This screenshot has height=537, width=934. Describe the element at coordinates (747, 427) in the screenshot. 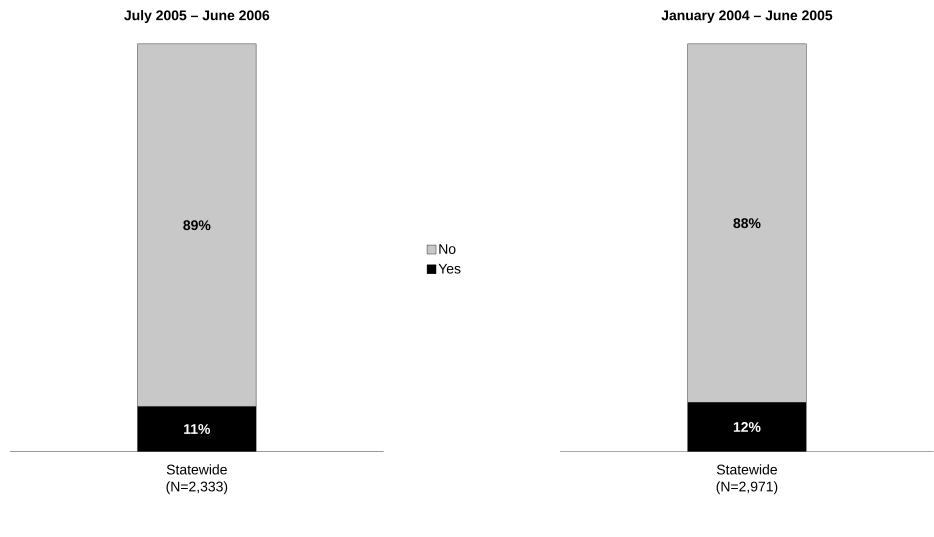

I see `data-label: 12%` at that location.